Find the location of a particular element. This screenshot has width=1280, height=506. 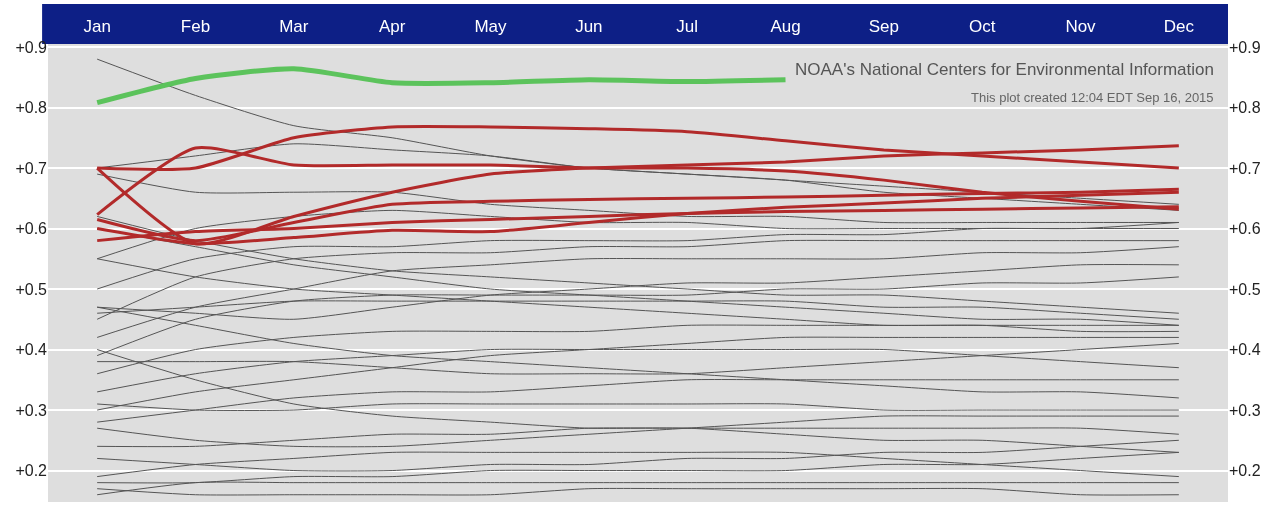

x-tick-label: Oct is located at coordinates (982, 26).